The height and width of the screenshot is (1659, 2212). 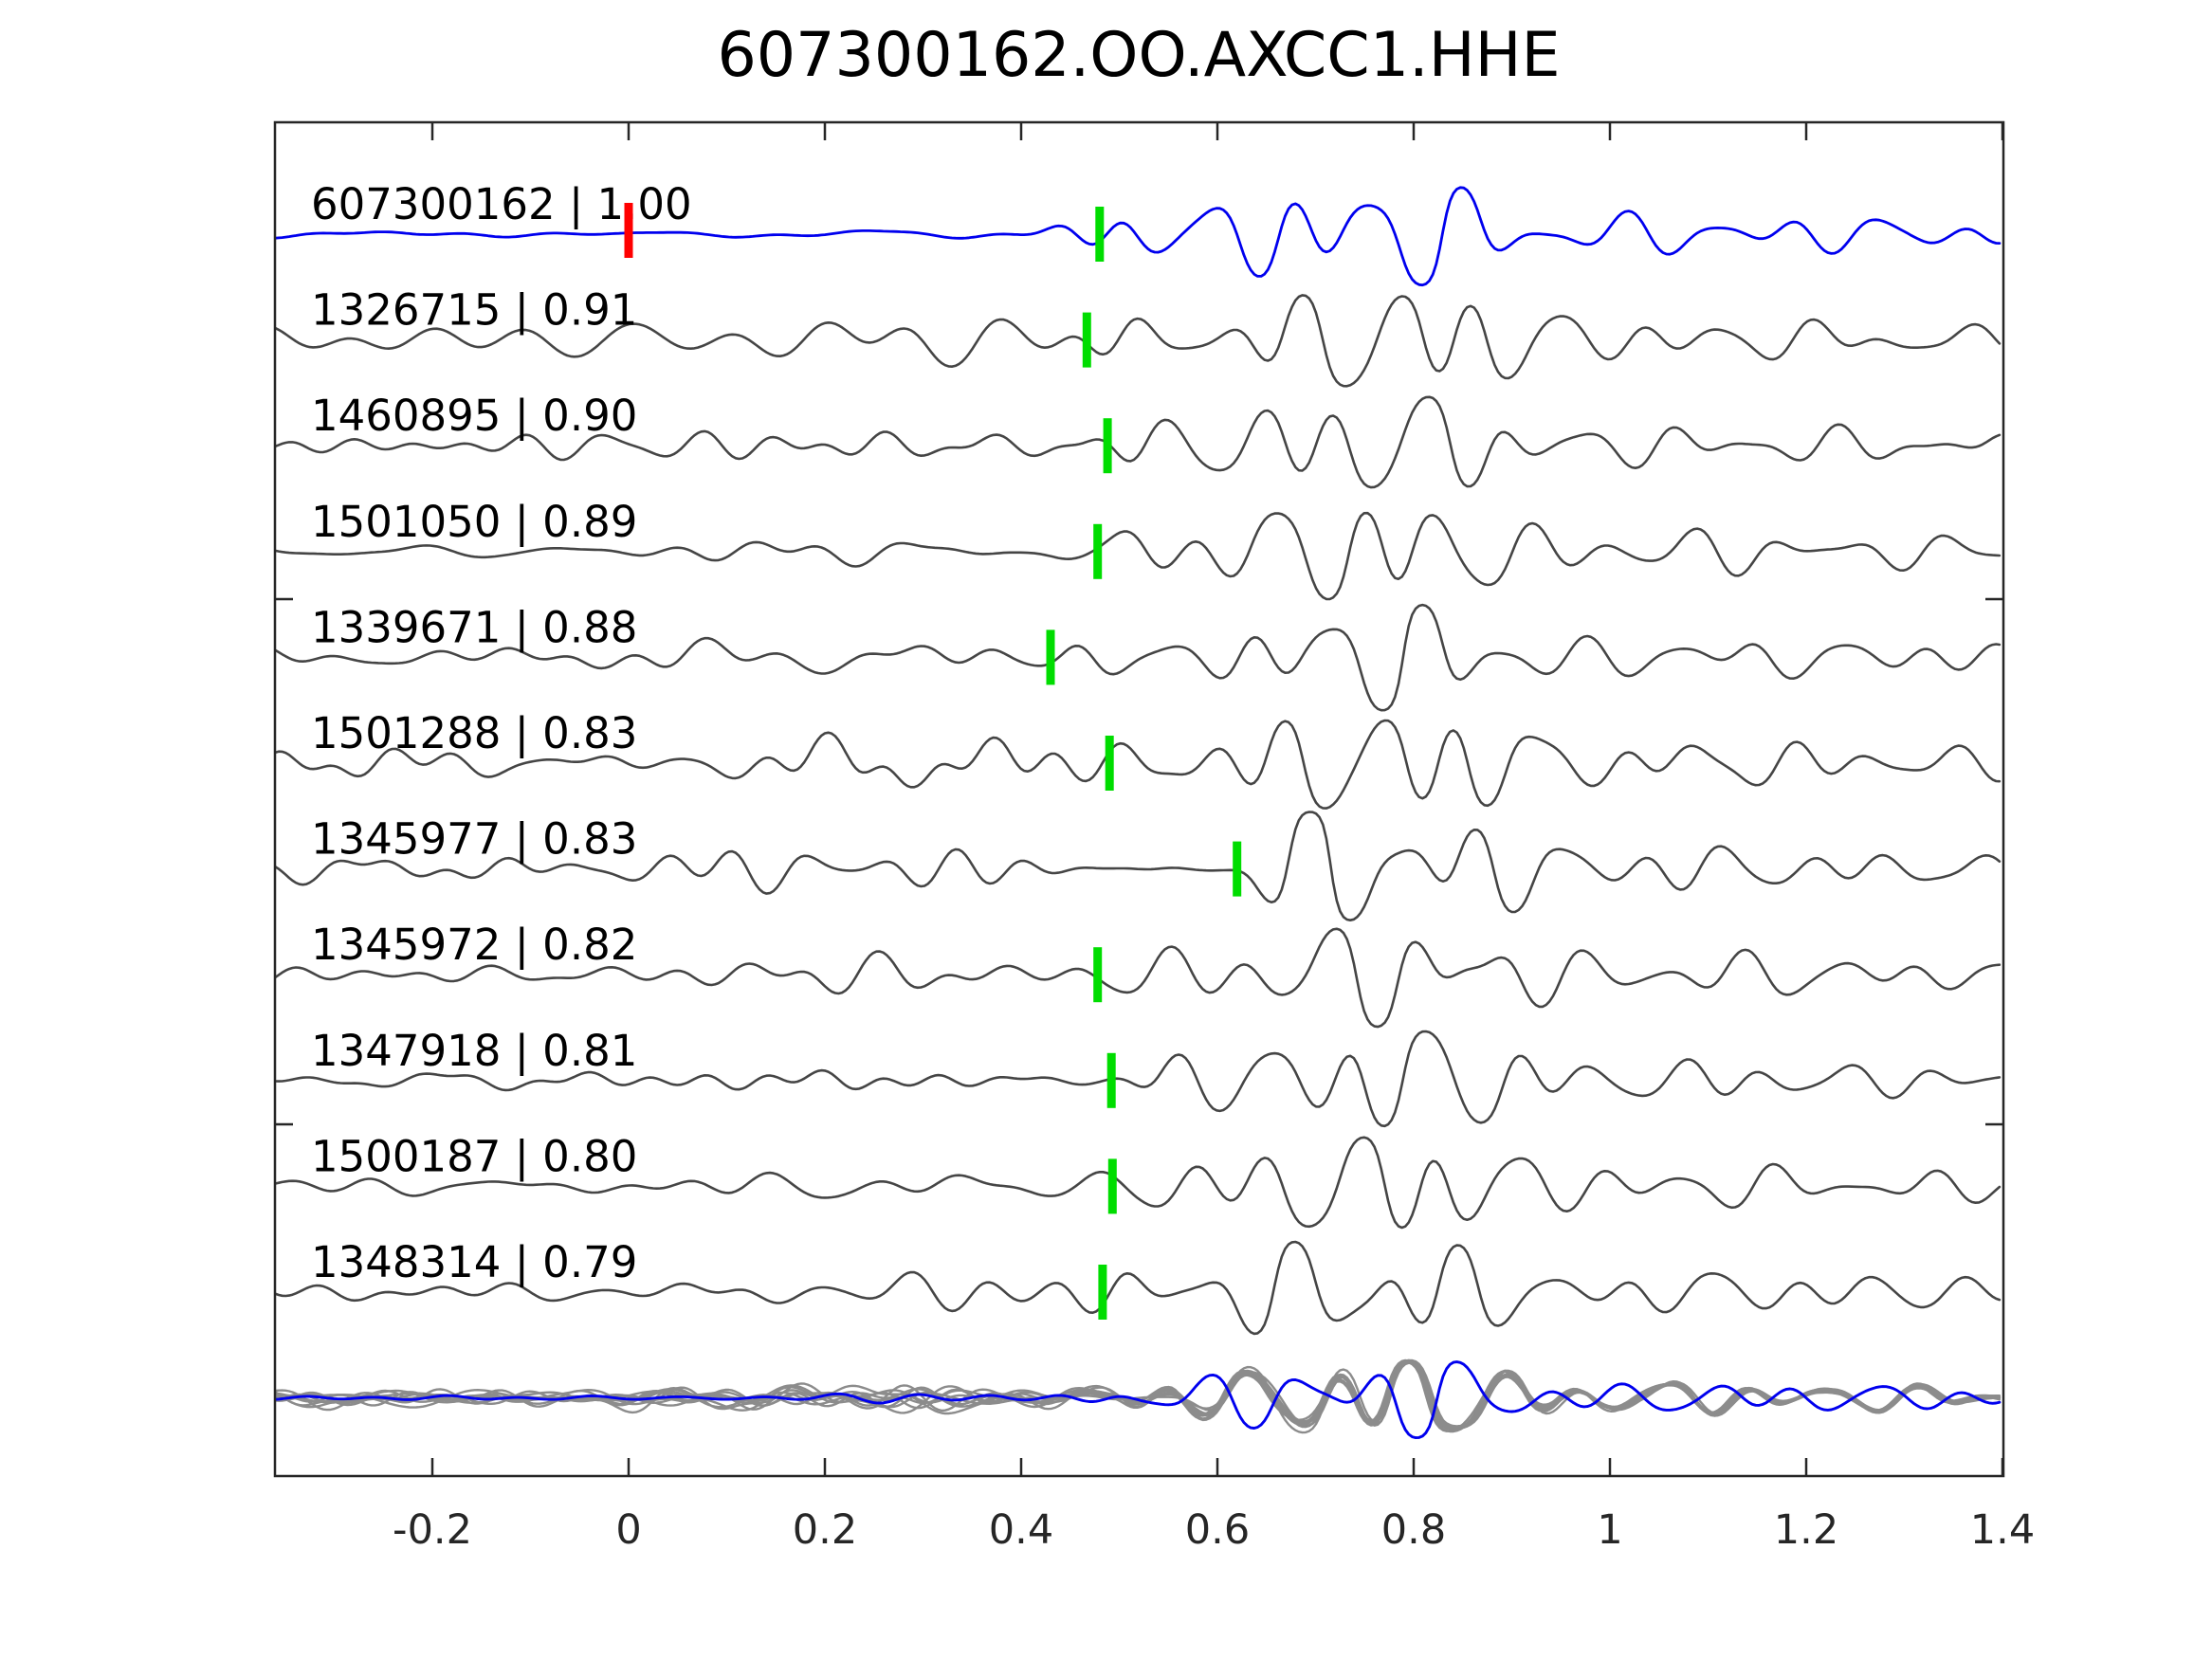 I want to click on reference-trace, so click(x=1138, y=236).